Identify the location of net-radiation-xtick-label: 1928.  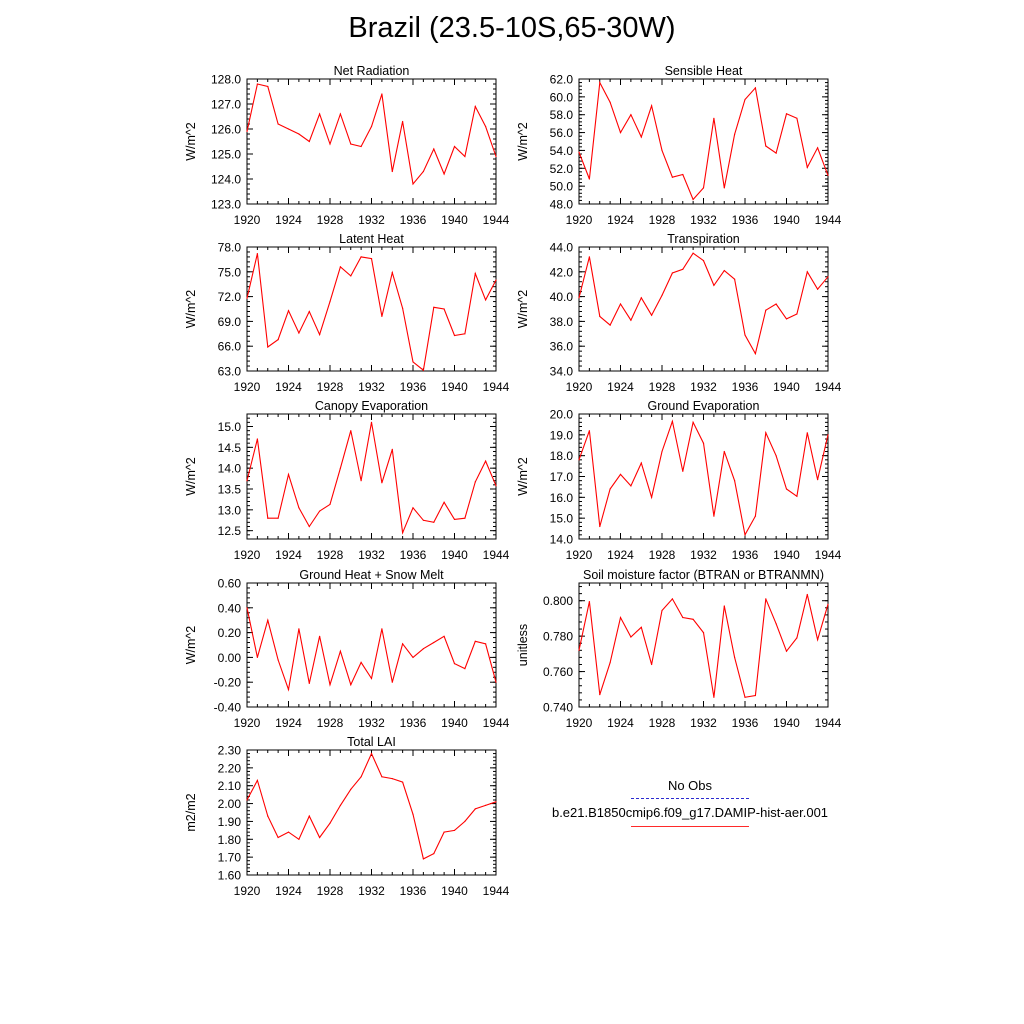
(330, 220).